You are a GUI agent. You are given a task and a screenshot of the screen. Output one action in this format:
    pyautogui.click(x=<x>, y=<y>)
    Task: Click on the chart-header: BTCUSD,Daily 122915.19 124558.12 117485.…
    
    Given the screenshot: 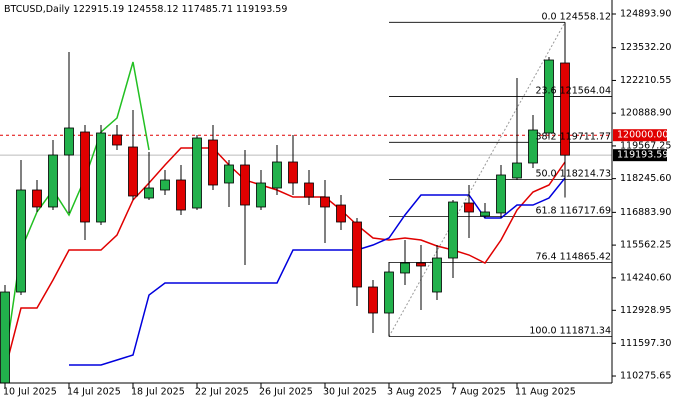 What is the action you would take?
    pyautogui.click(x=145, y=9)
    